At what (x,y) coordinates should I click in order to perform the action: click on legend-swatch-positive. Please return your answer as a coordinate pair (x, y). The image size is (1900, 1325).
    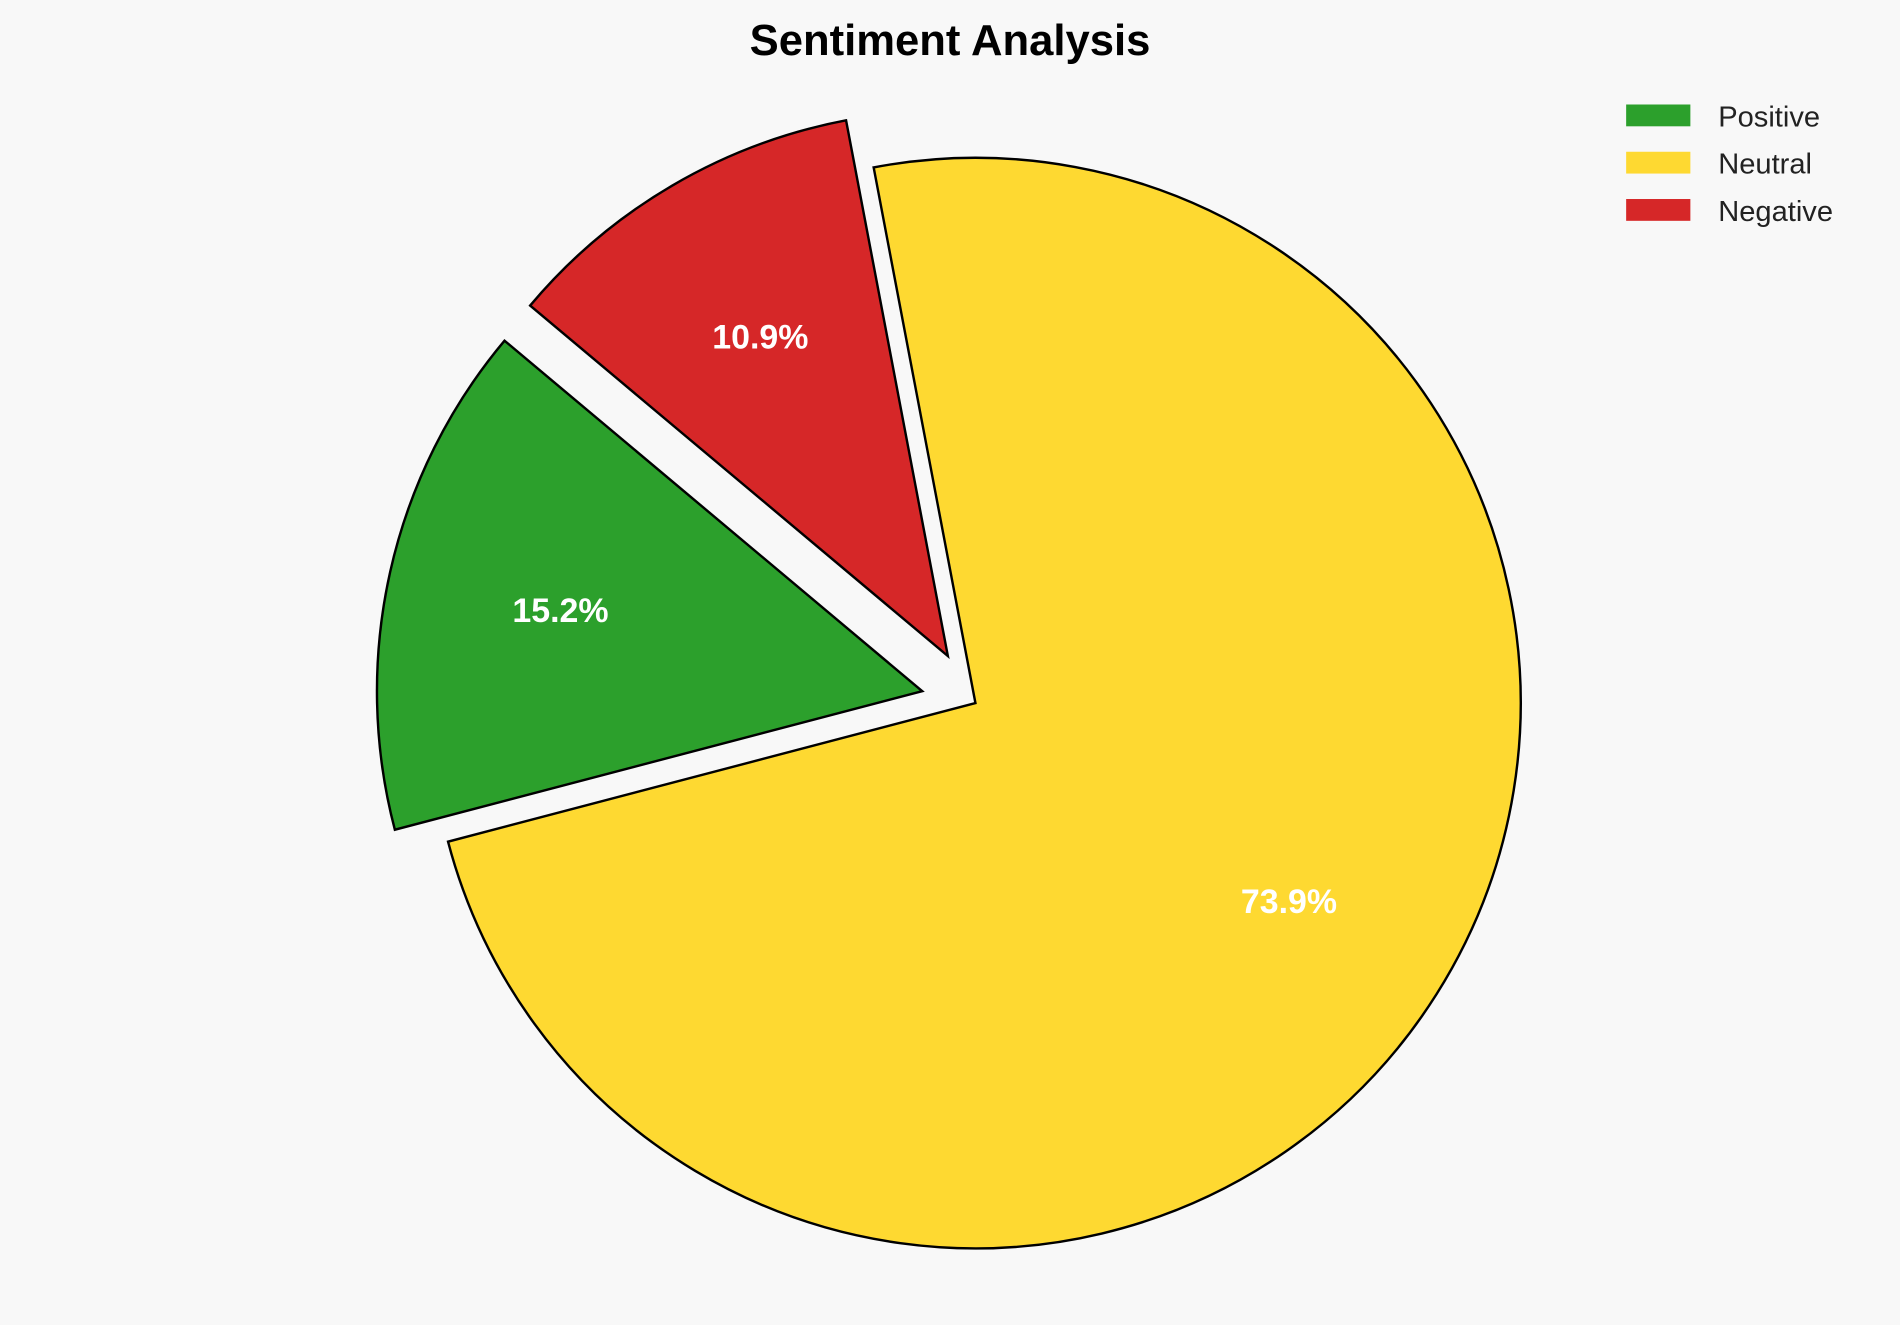
    Looking at the image, I should click on (1658, 115).